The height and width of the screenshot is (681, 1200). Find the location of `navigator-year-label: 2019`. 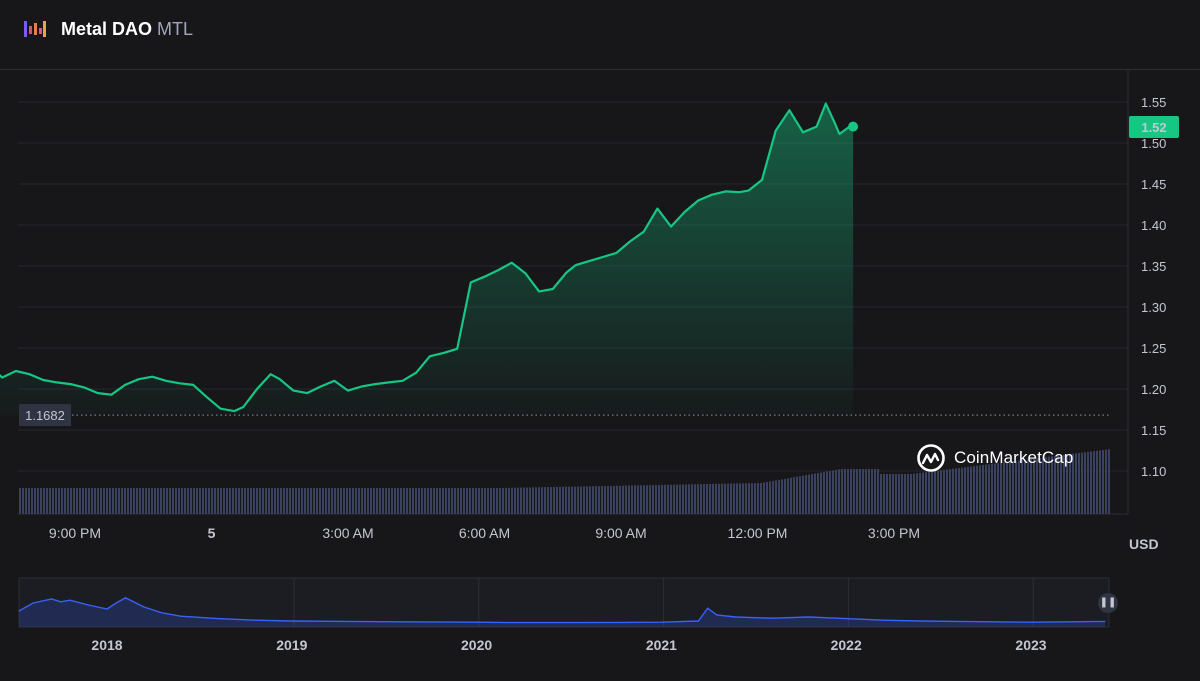

navigator-year-label: 2019 is located at coordinates (291, 645).